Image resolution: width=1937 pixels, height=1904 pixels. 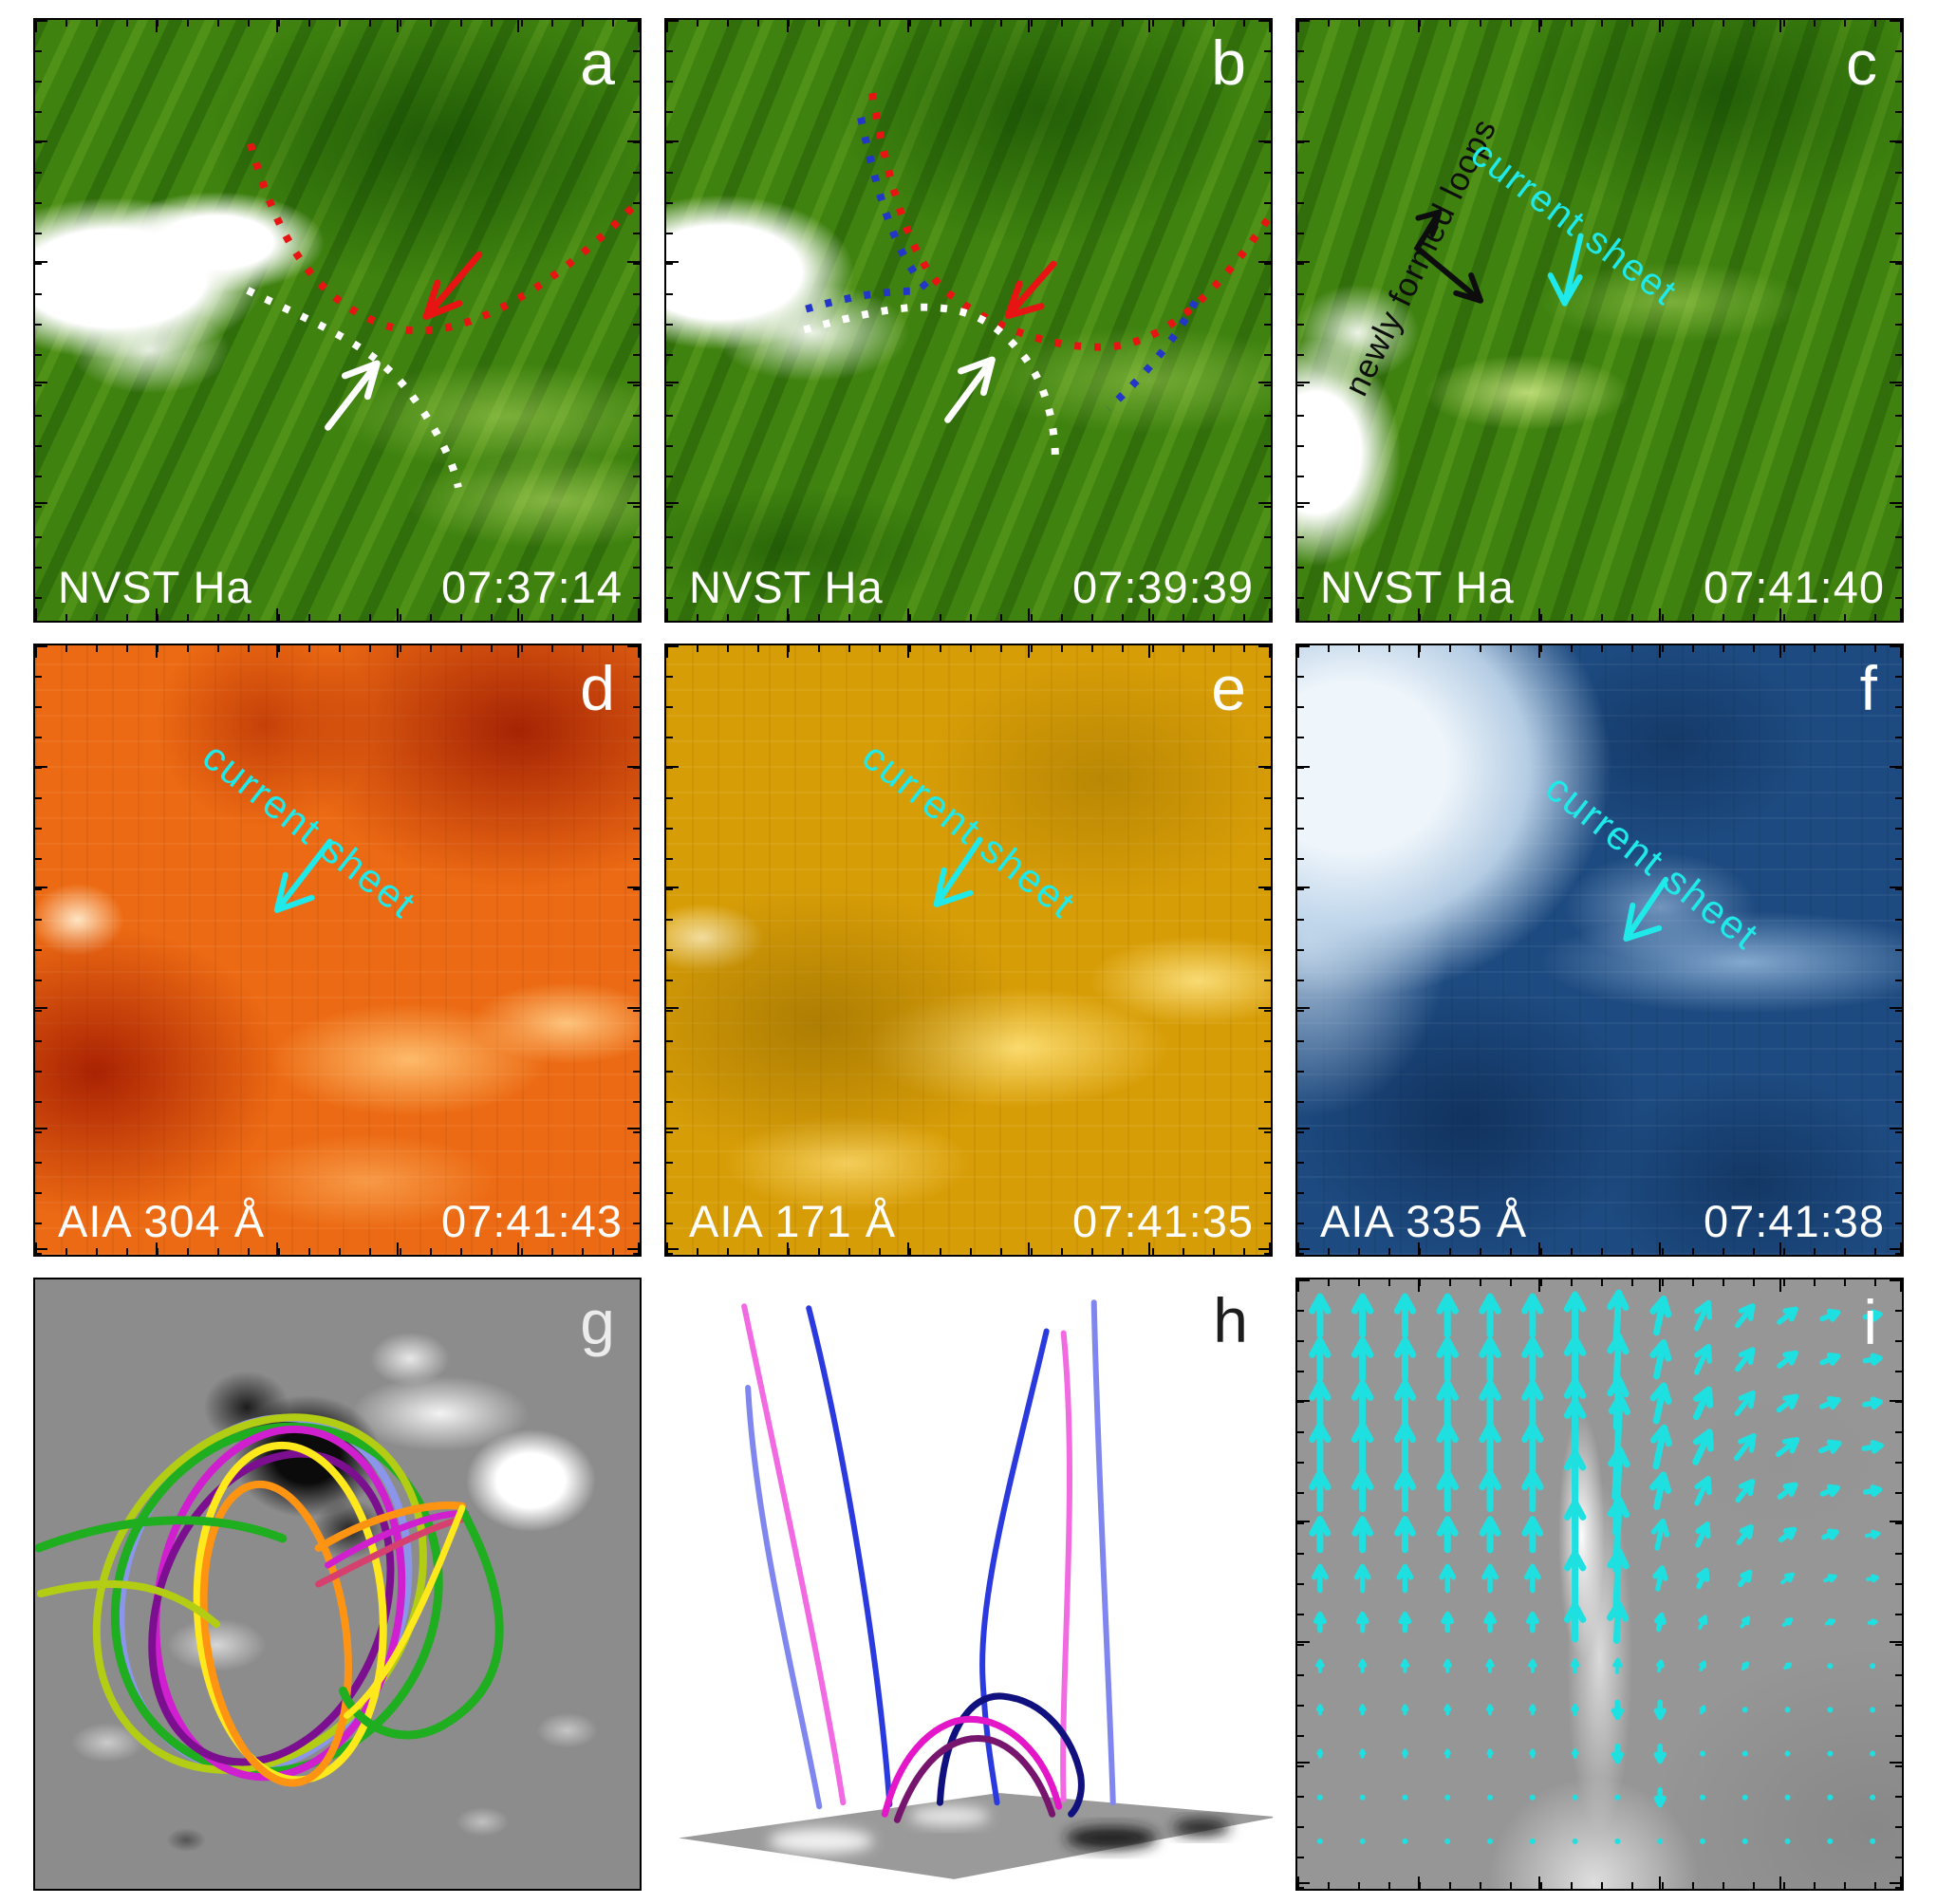 I want to click on model-background, so click(x=968, y=1585).